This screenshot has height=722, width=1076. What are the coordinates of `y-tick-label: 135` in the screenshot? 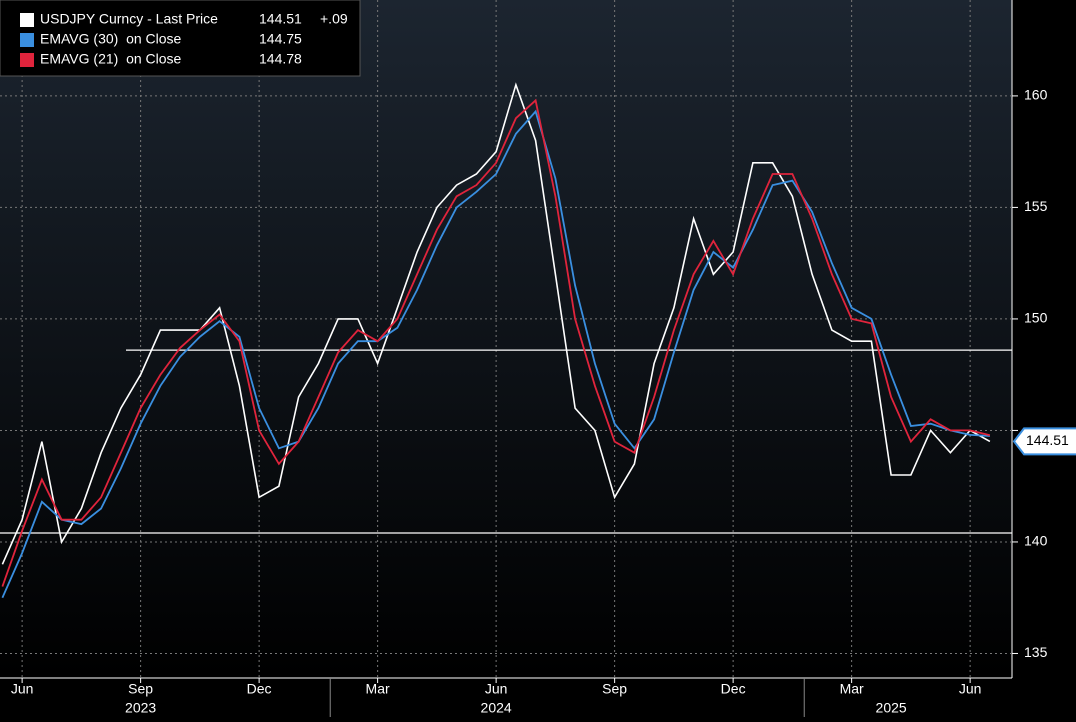 It's located at (1036, 652).